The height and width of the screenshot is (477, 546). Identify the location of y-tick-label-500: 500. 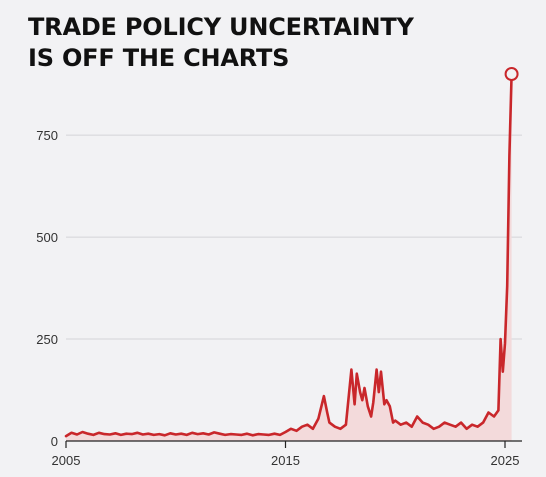
(47, 237).